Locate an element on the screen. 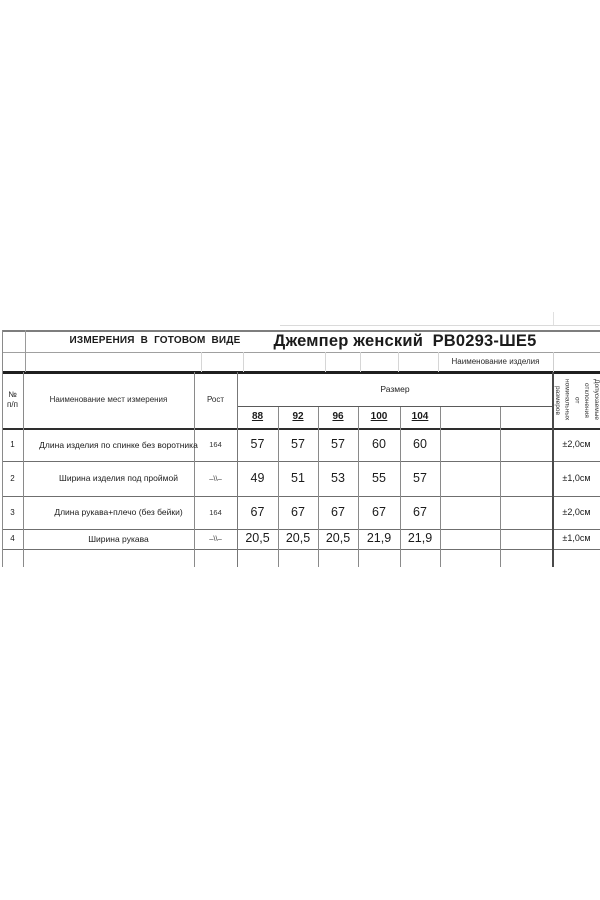 The image size is (600, 900). row4-val-100: 21,9 is located at coordinates (379, 538).